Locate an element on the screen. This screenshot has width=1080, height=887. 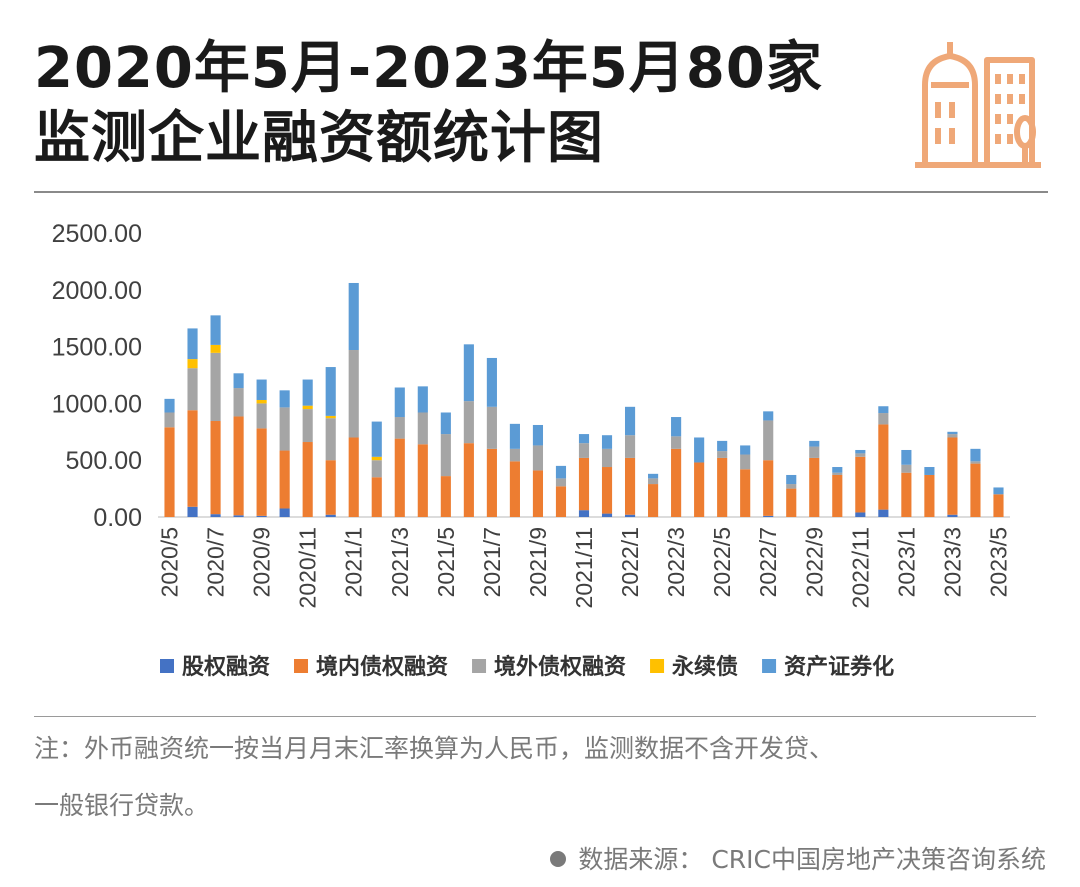
x-tick-label: 2022/9 is located at coordinates (814, 562).